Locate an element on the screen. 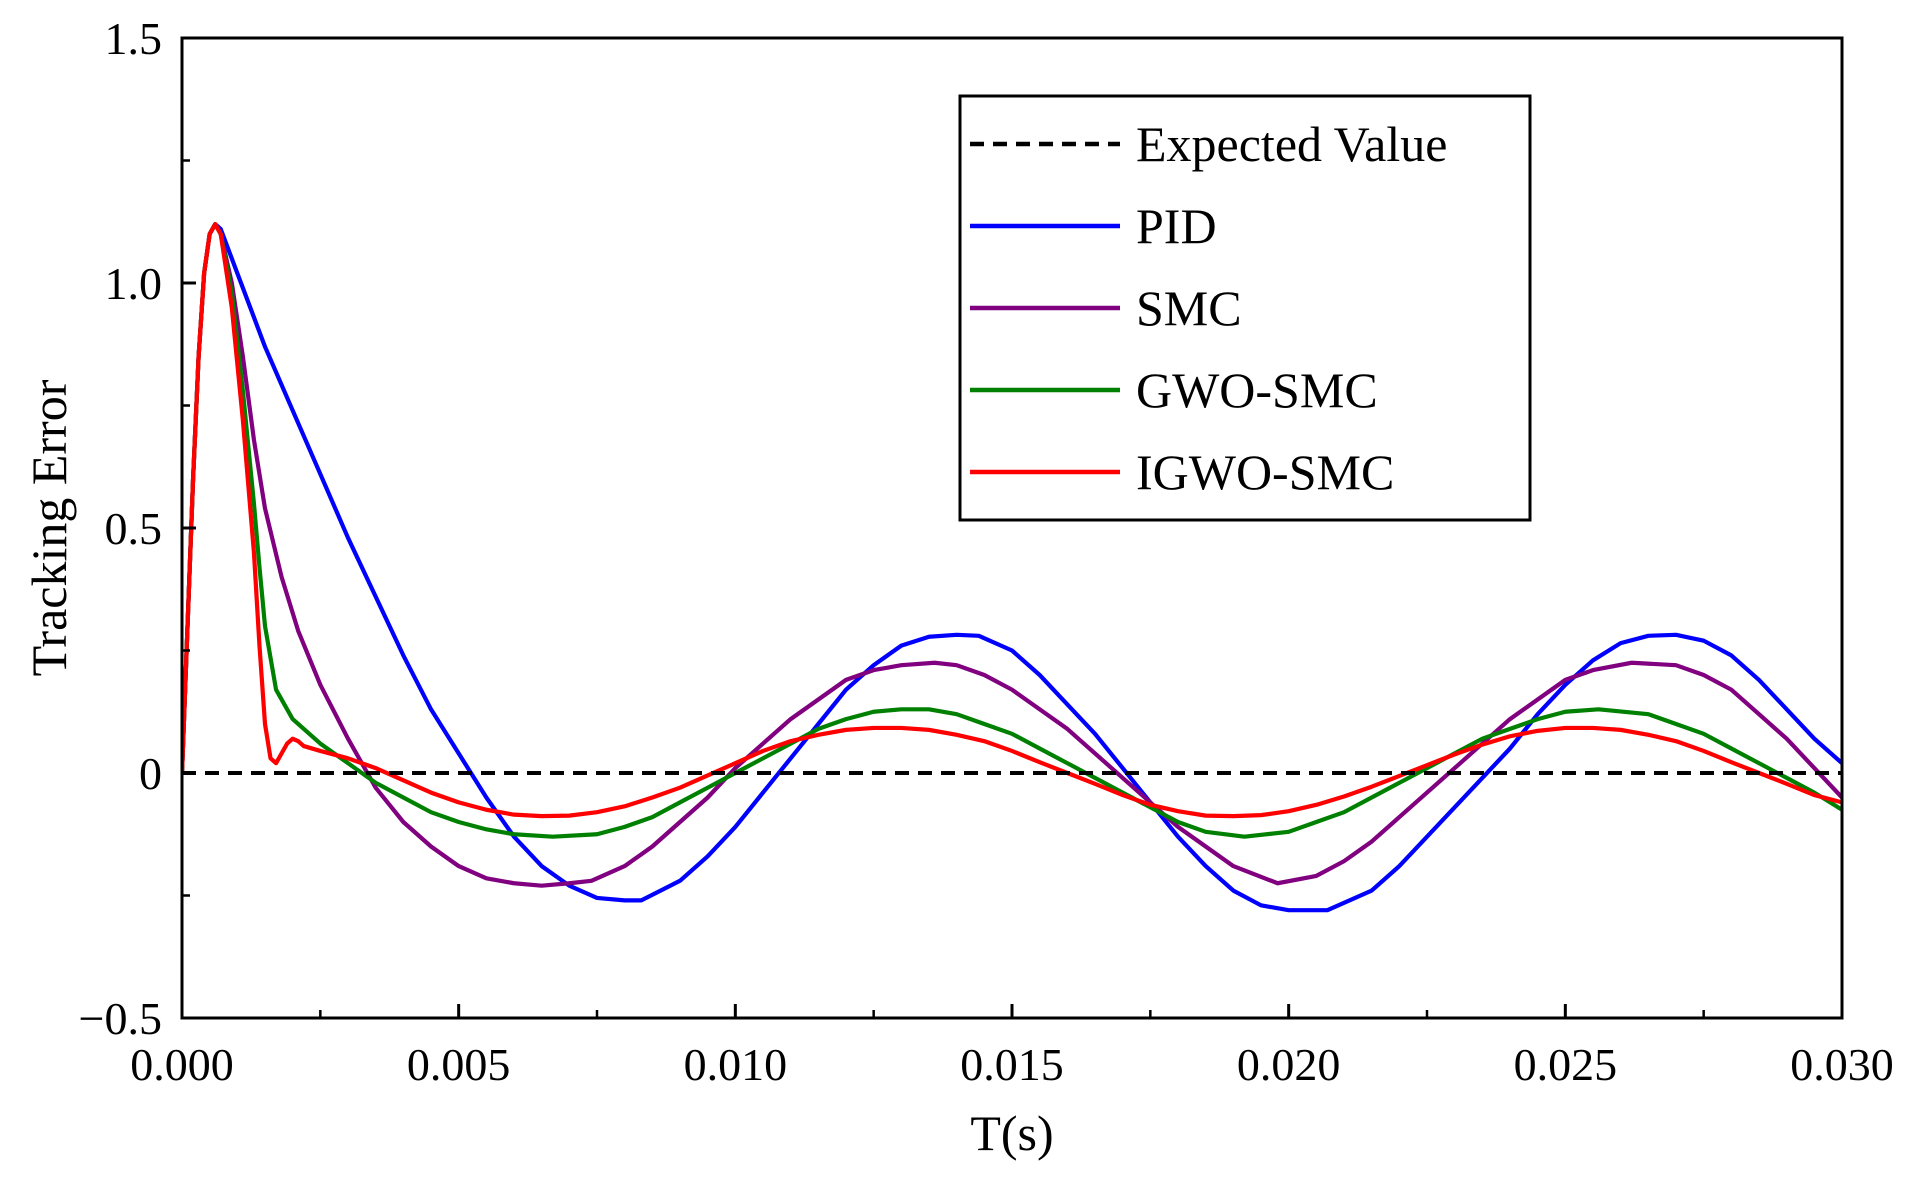  y-tick-label: 0.5 is located at coordinates (134, 528).